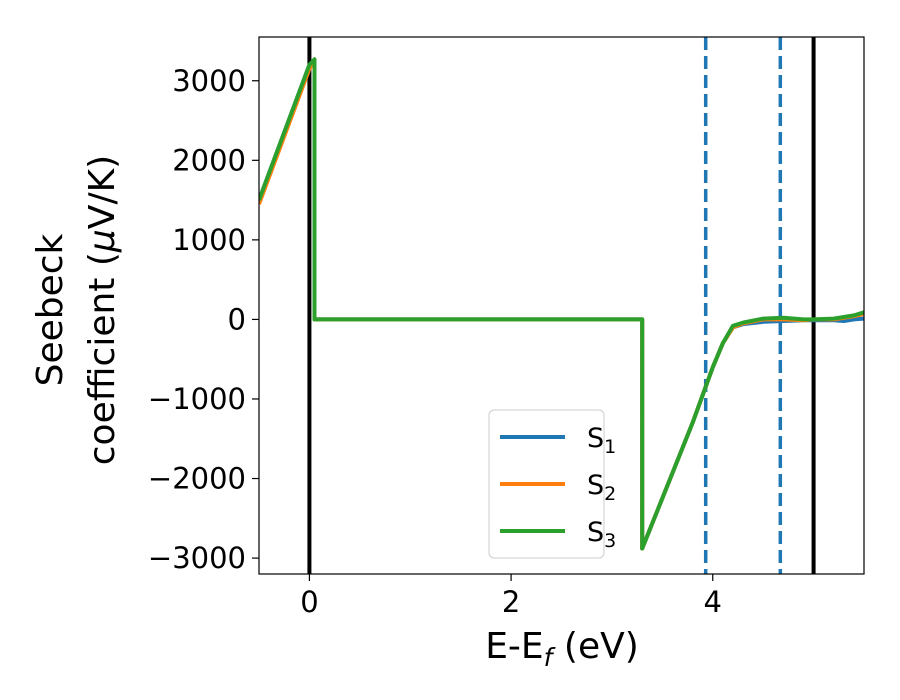 This screenshot has width=900, height=700. What do you see at coordinates (203, 319) in the screenshot?
I see `y-axis-ticks: 3000 2000 1000 0 −1000 −2000 −3000` at bounding box center [203, 319].